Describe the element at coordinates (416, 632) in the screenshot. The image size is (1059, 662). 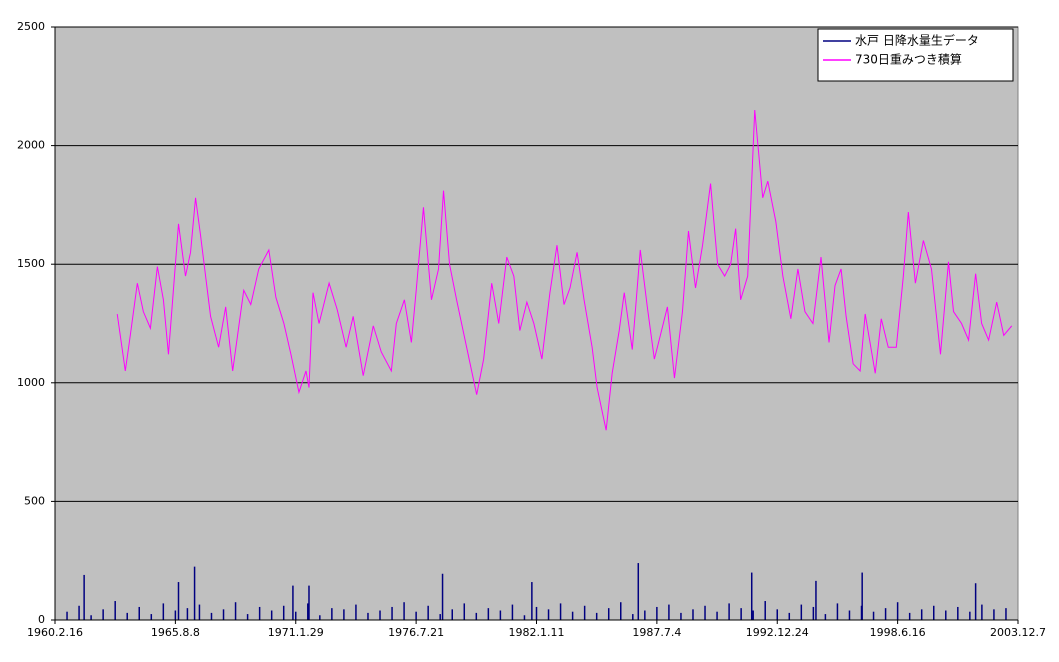
I see `x-tick-label: 1976.7.21` at that location.